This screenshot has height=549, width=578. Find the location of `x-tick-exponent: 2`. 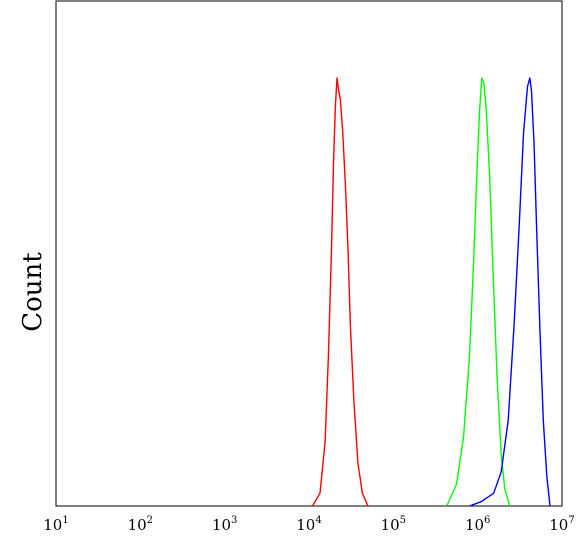

x-tick-exponent: 2 is located at coordinates (150, 520).